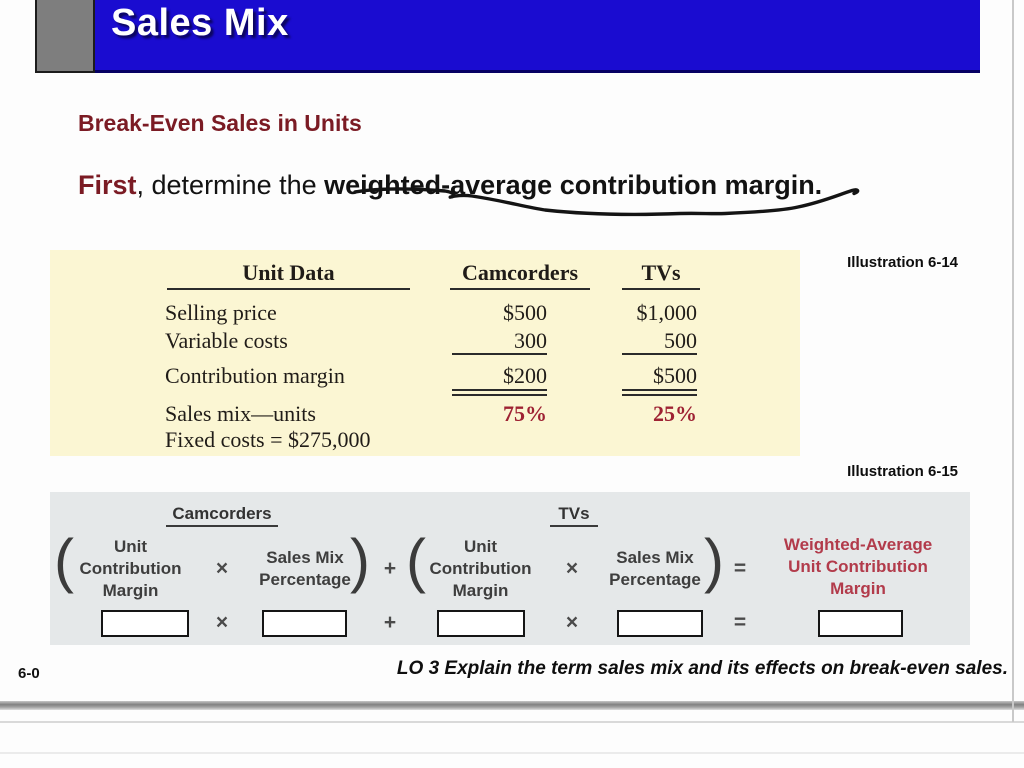 The height and width of the screenshot is (768, 1024). What do you see at coordinates (29, 673) in the screenshot?
I see `page-number: 6-0` at bounding box center [29, 673].